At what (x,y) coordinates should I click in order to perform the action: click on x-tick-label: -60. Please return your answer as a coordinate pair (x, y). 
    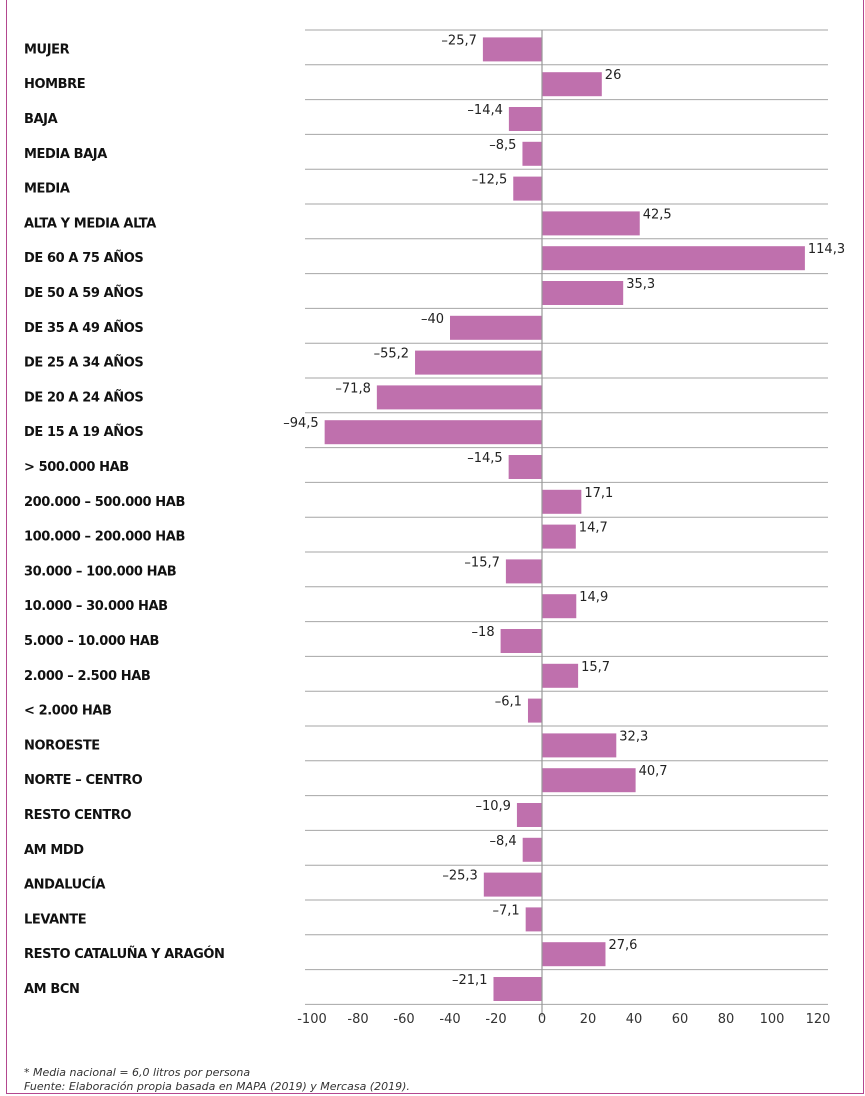
    Looking at the image, I should click on (403, 1019).